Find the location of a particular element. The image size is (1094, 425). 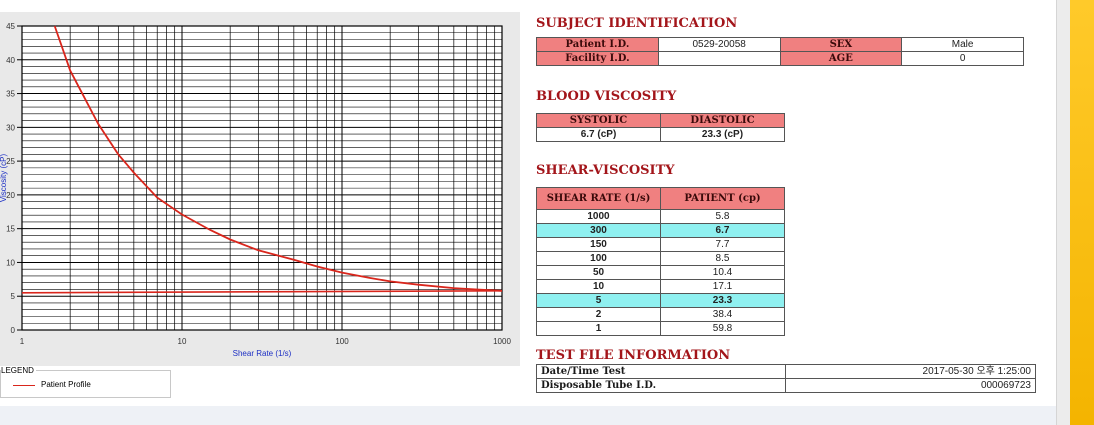

blood-viscosity-table: SYSTOLIC DIASTOLIC 6.7 (cP) 23.3 (cP) is located at coordinates (660, 127).